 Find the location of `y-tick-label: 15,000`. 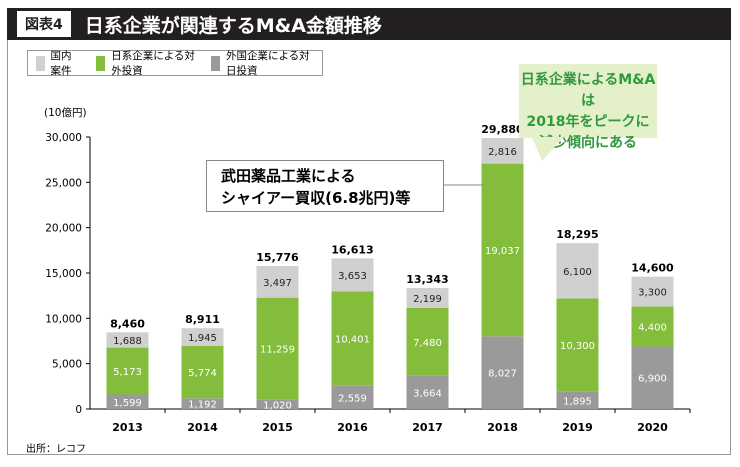

y-tick-label: 15,000 is located at coordinates (63, 274).